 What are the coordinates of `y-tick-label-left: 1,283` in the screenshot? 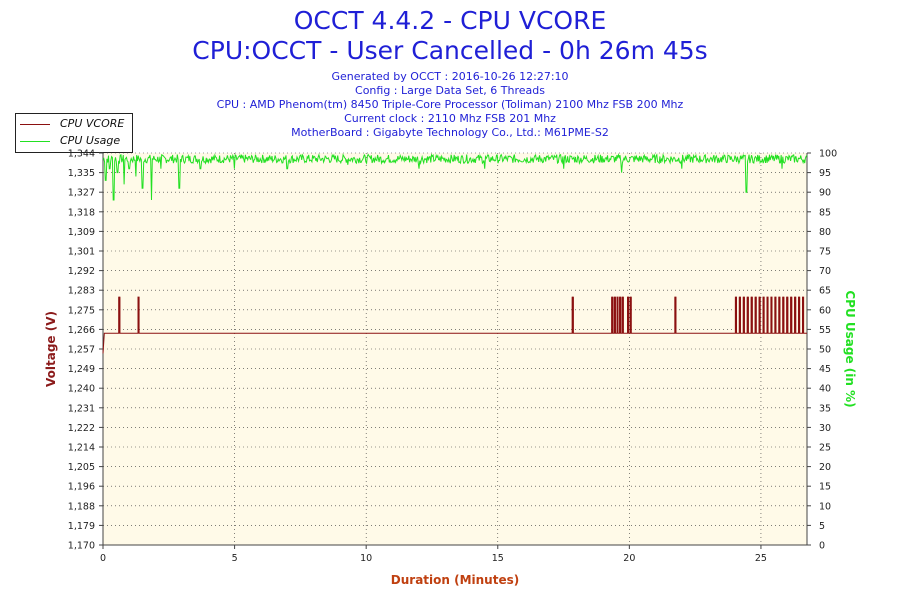 It's located at (81, 291).